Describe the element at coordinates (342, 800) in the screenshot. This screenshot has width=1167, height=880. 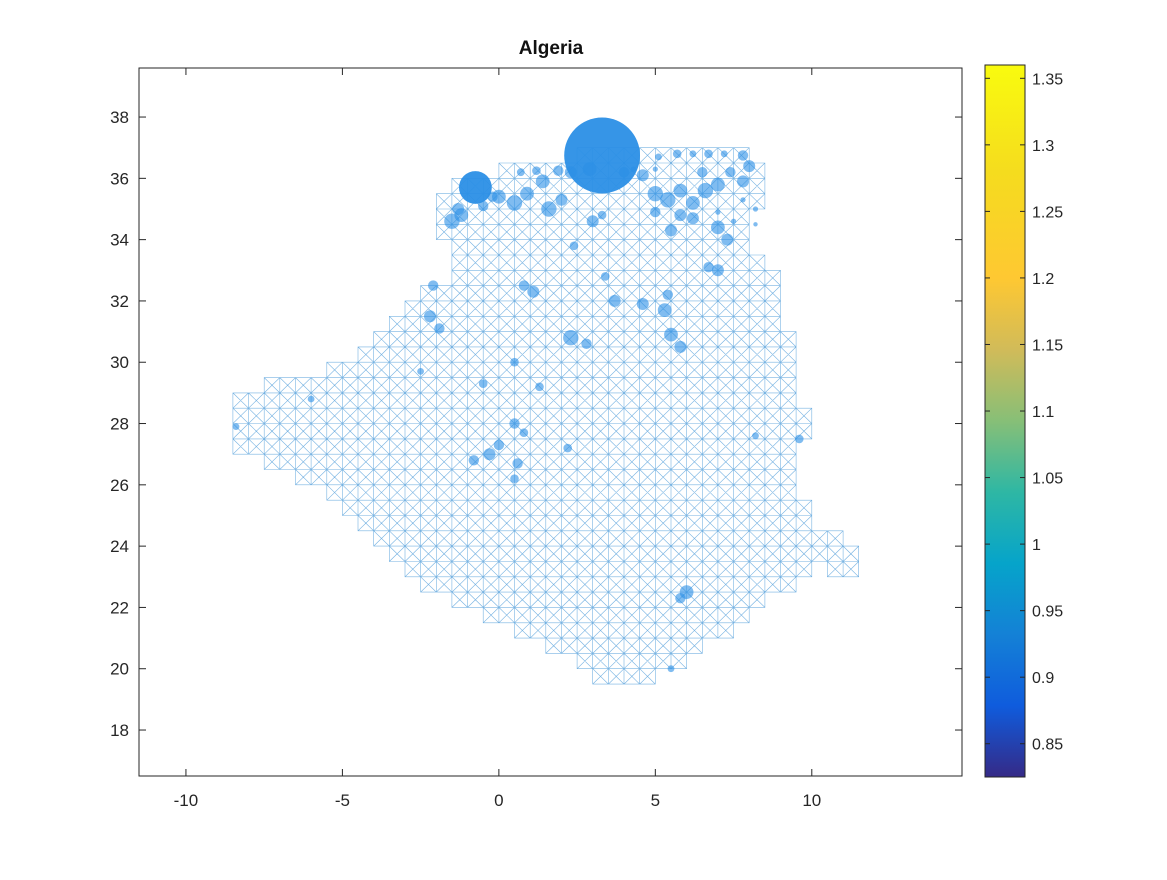
I see `x-tick-label: -5` at that location.